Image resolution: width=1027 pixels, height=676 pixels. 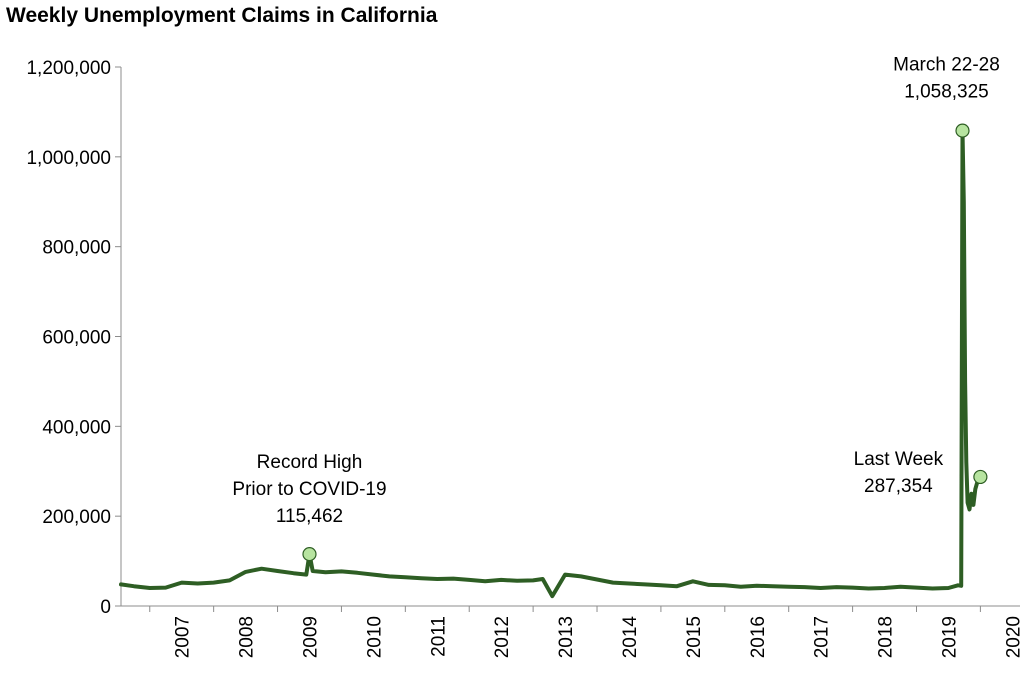 I want to click on x-tick-label: 2017, so click(x=822, y=637).